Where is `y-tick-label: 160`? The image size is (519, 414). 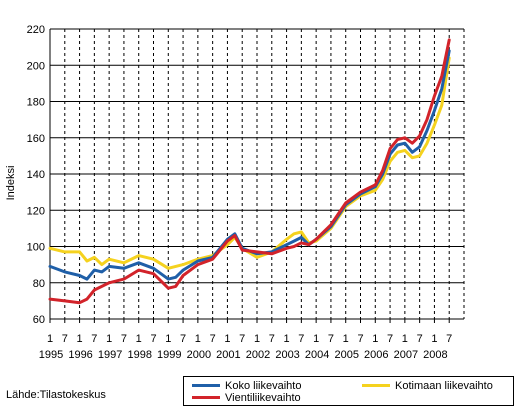 y-tick-label: 160 is located at coordinates (36, 139).